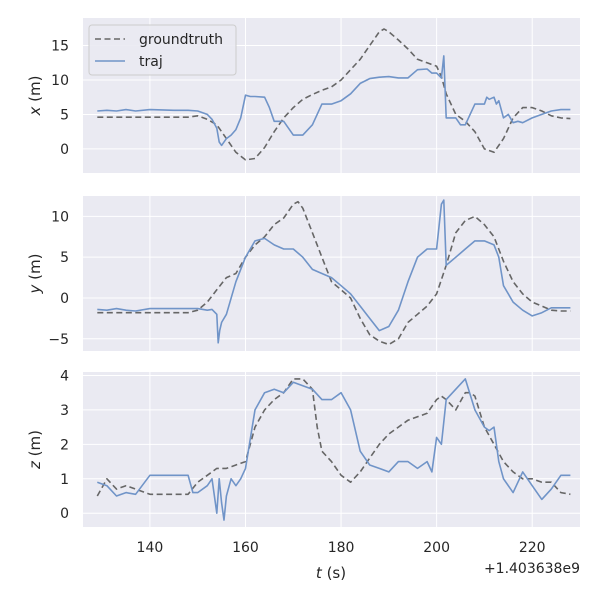 The width and height of the screenshot is (600, 600). I want to click on x-offset-label: +1.403638e9, so click(532, 569).